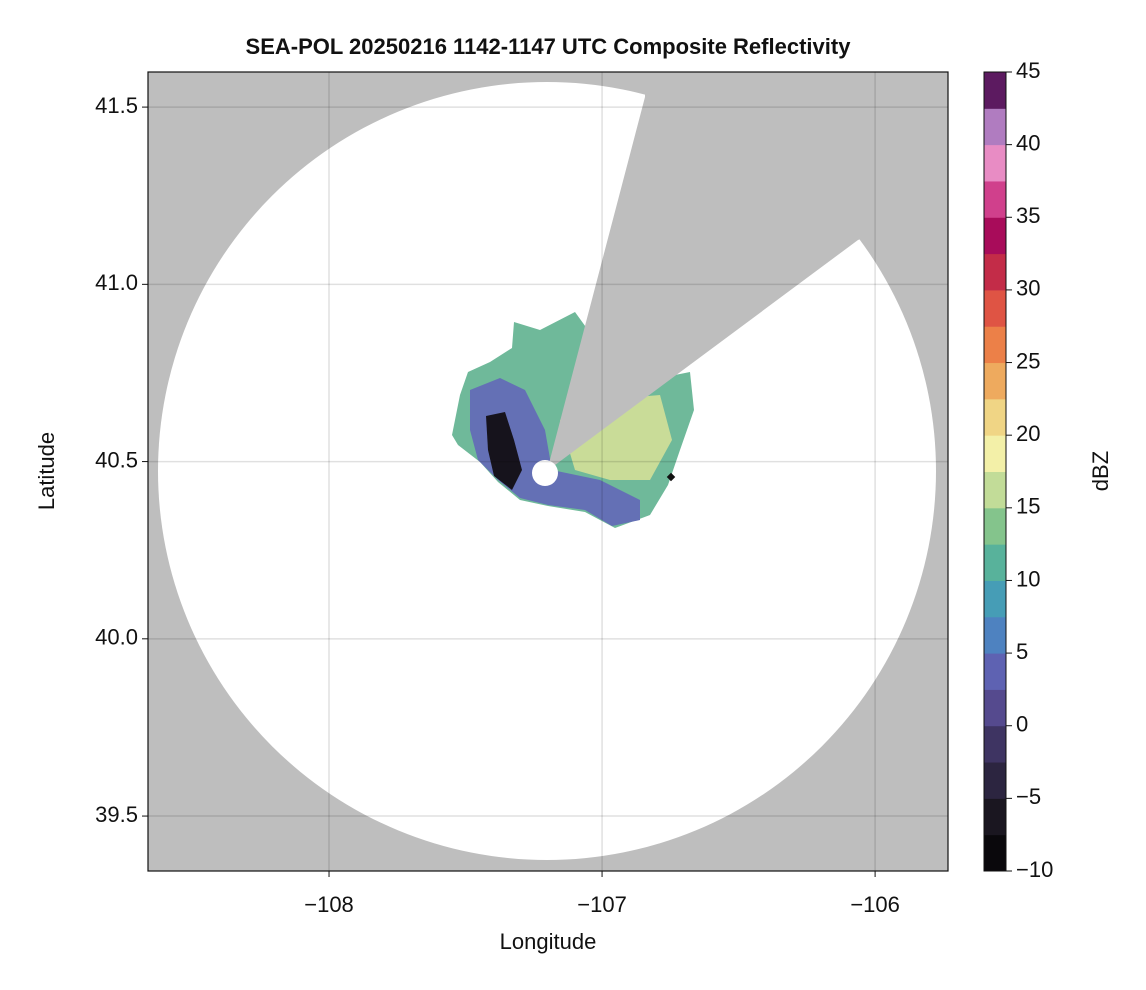 Image resolution: width=1146 pixels, height=990 pixels. What do you see at coordinates (1028, 142) in the screenshot?
I see `colorbar-tick-label: 40` at bounding box center [1028, 142].